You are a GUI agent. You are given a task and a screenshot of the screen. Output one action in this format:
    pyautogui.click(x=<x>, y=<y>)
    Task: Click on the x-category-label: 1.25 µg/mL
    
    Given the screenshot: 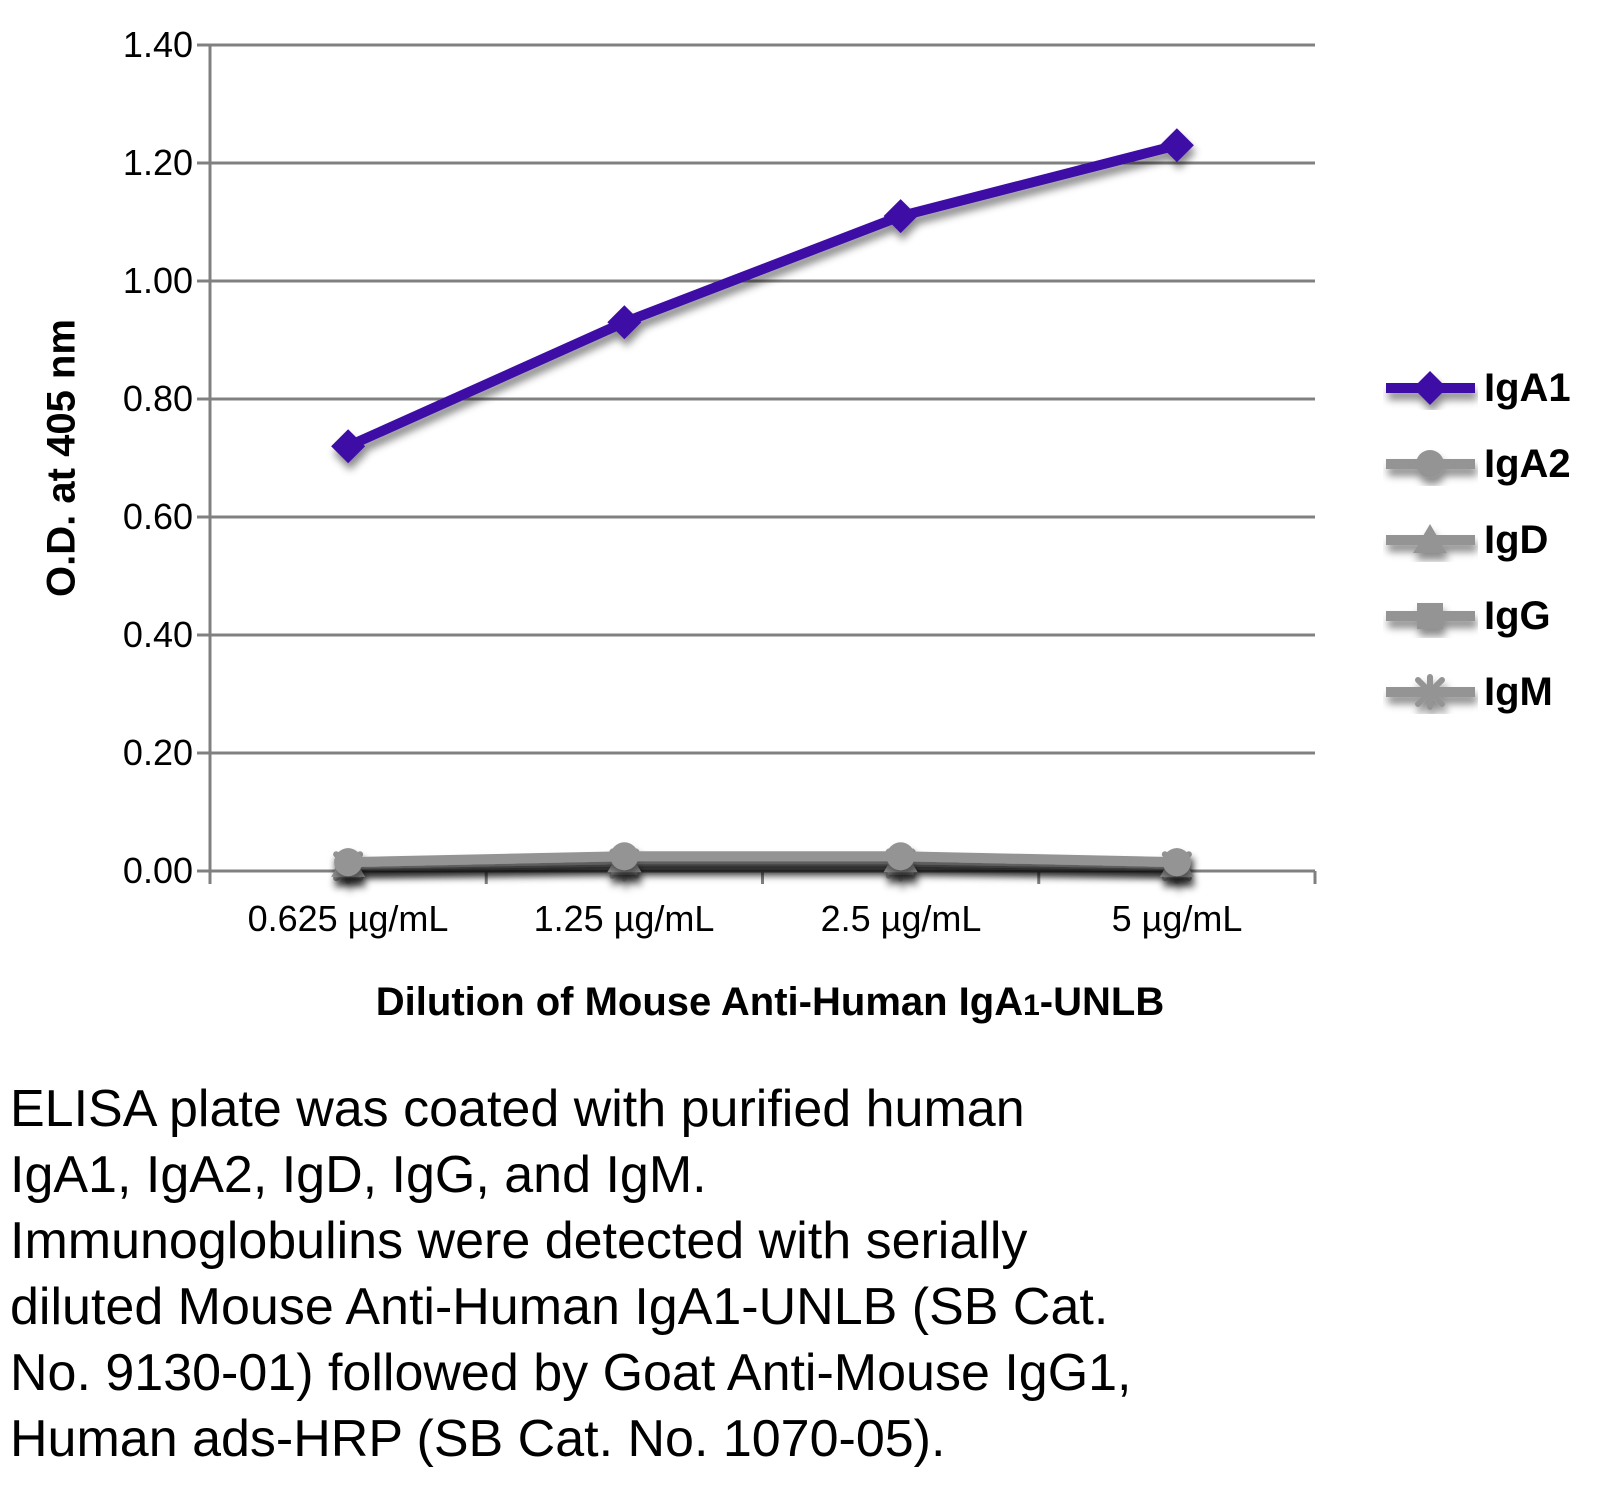 What is the action you would take?
    pyautogui.click(x=624, y=918)
    